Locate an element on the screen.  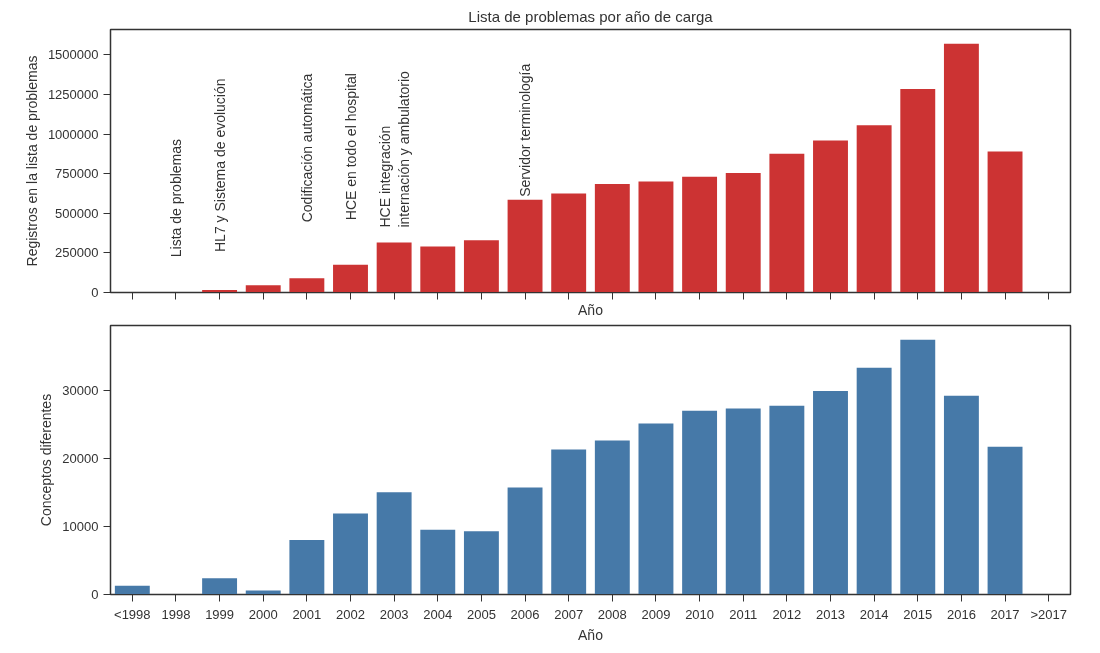
annotation: Codificación automática is located at coordinates (306, 148).